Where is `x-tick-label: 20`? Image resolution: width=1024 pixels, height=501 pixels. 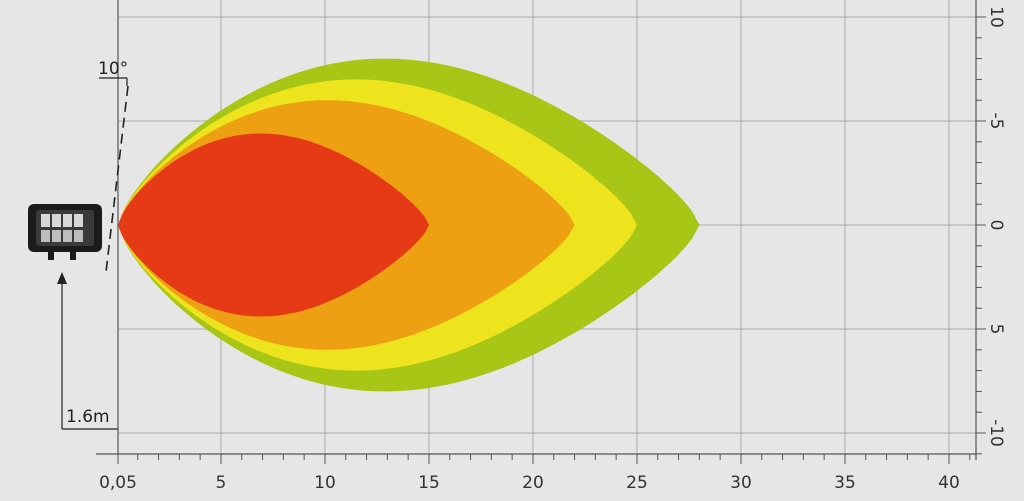 x-tick-label: 20 is located at coordinates (533, 483).